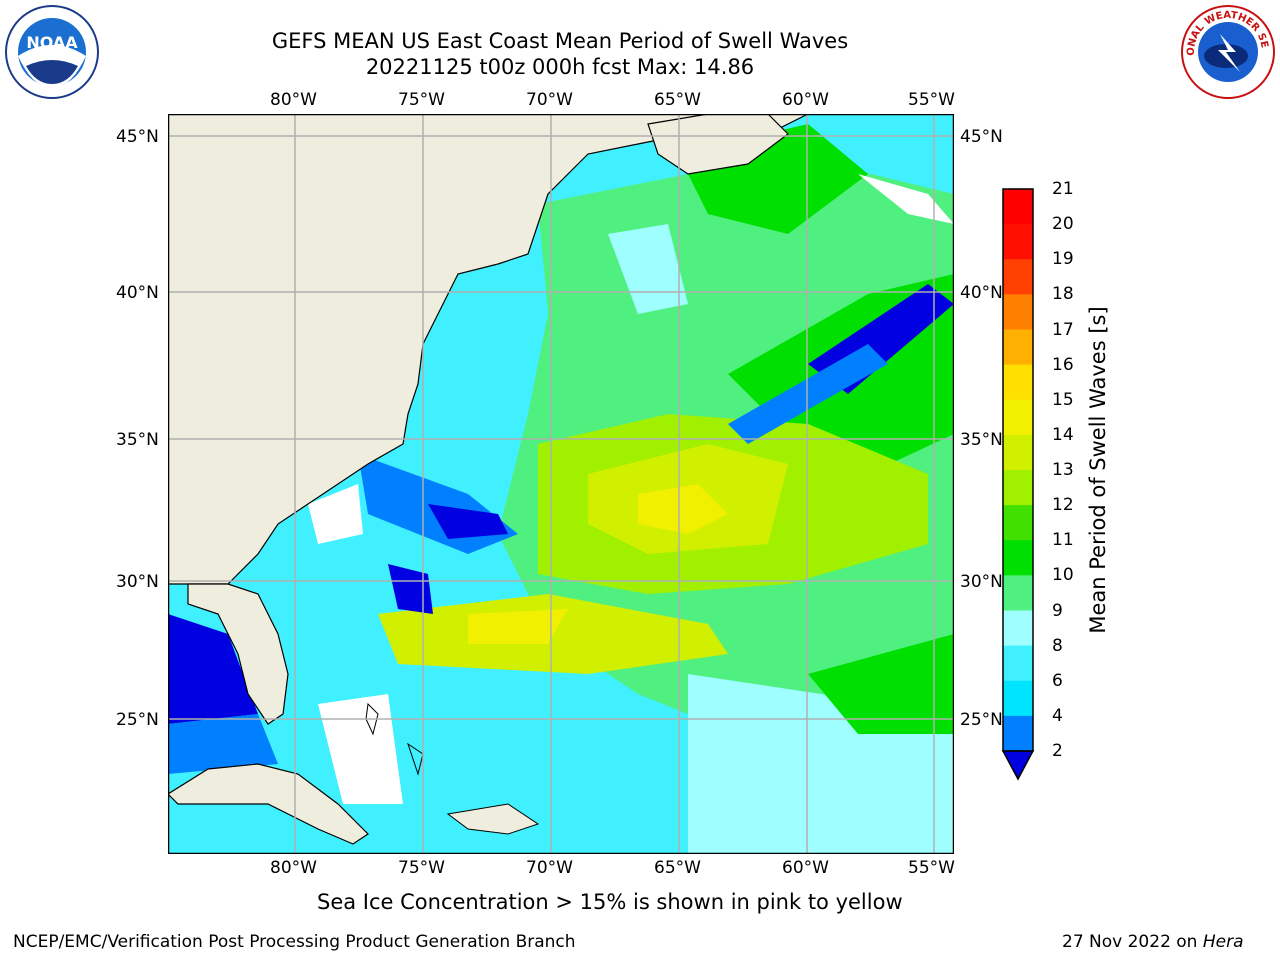 This screenshot has height=960, width=1280. Describe the element at coordinates (493, 819) in the screenshot. I see `land-hispaniola` at that location.